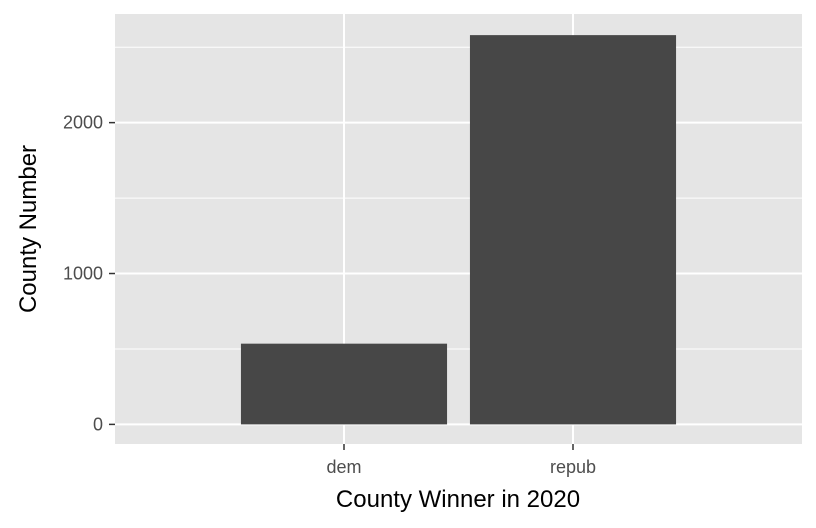 The height and width of the screenshot is (528, 816). I want to click on y-tick-label: 0, so click(98, 424).